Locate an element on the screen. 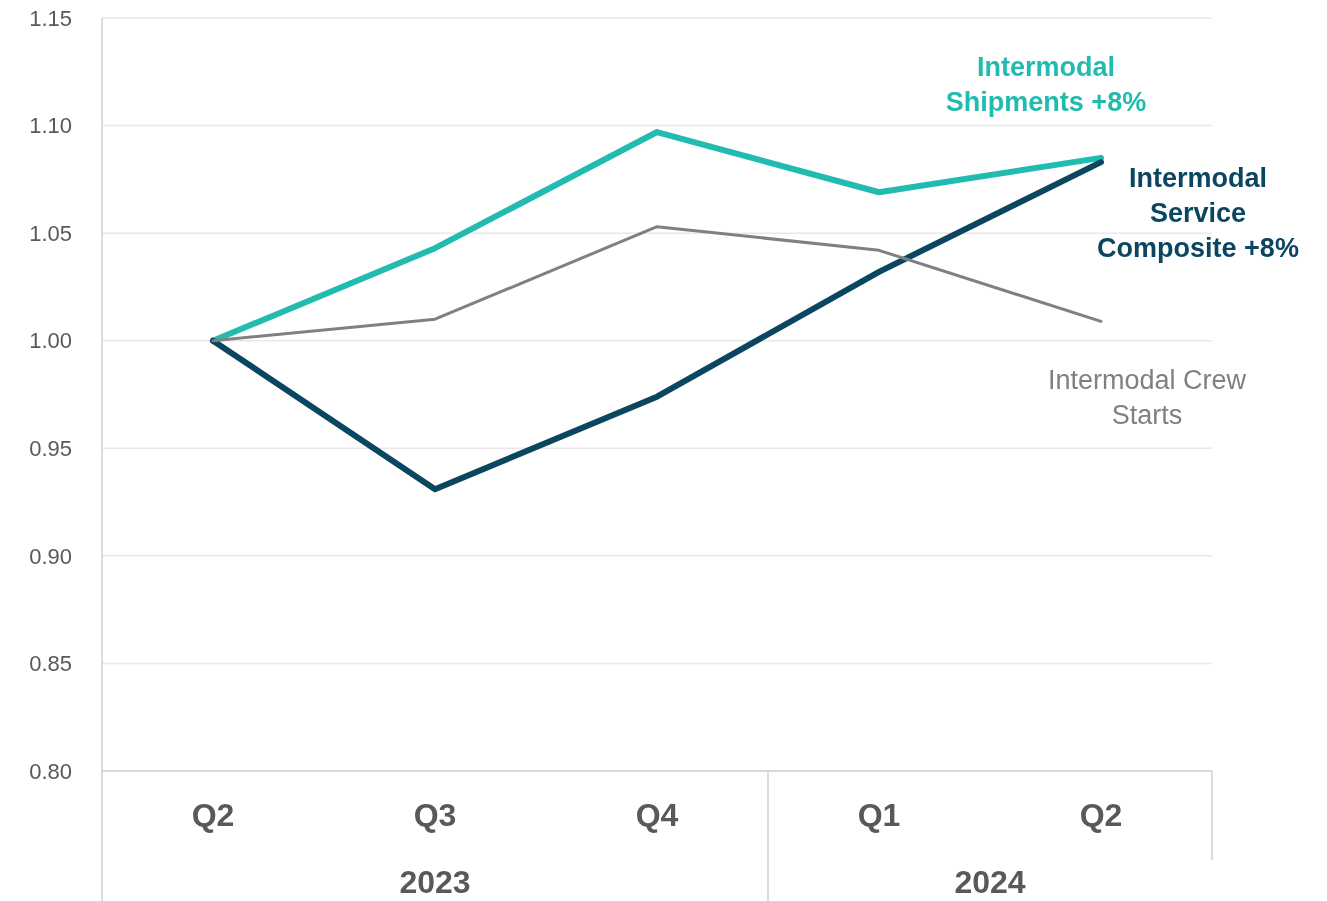  y-tick-label: 0.95 is located at coordinates (50, 448).